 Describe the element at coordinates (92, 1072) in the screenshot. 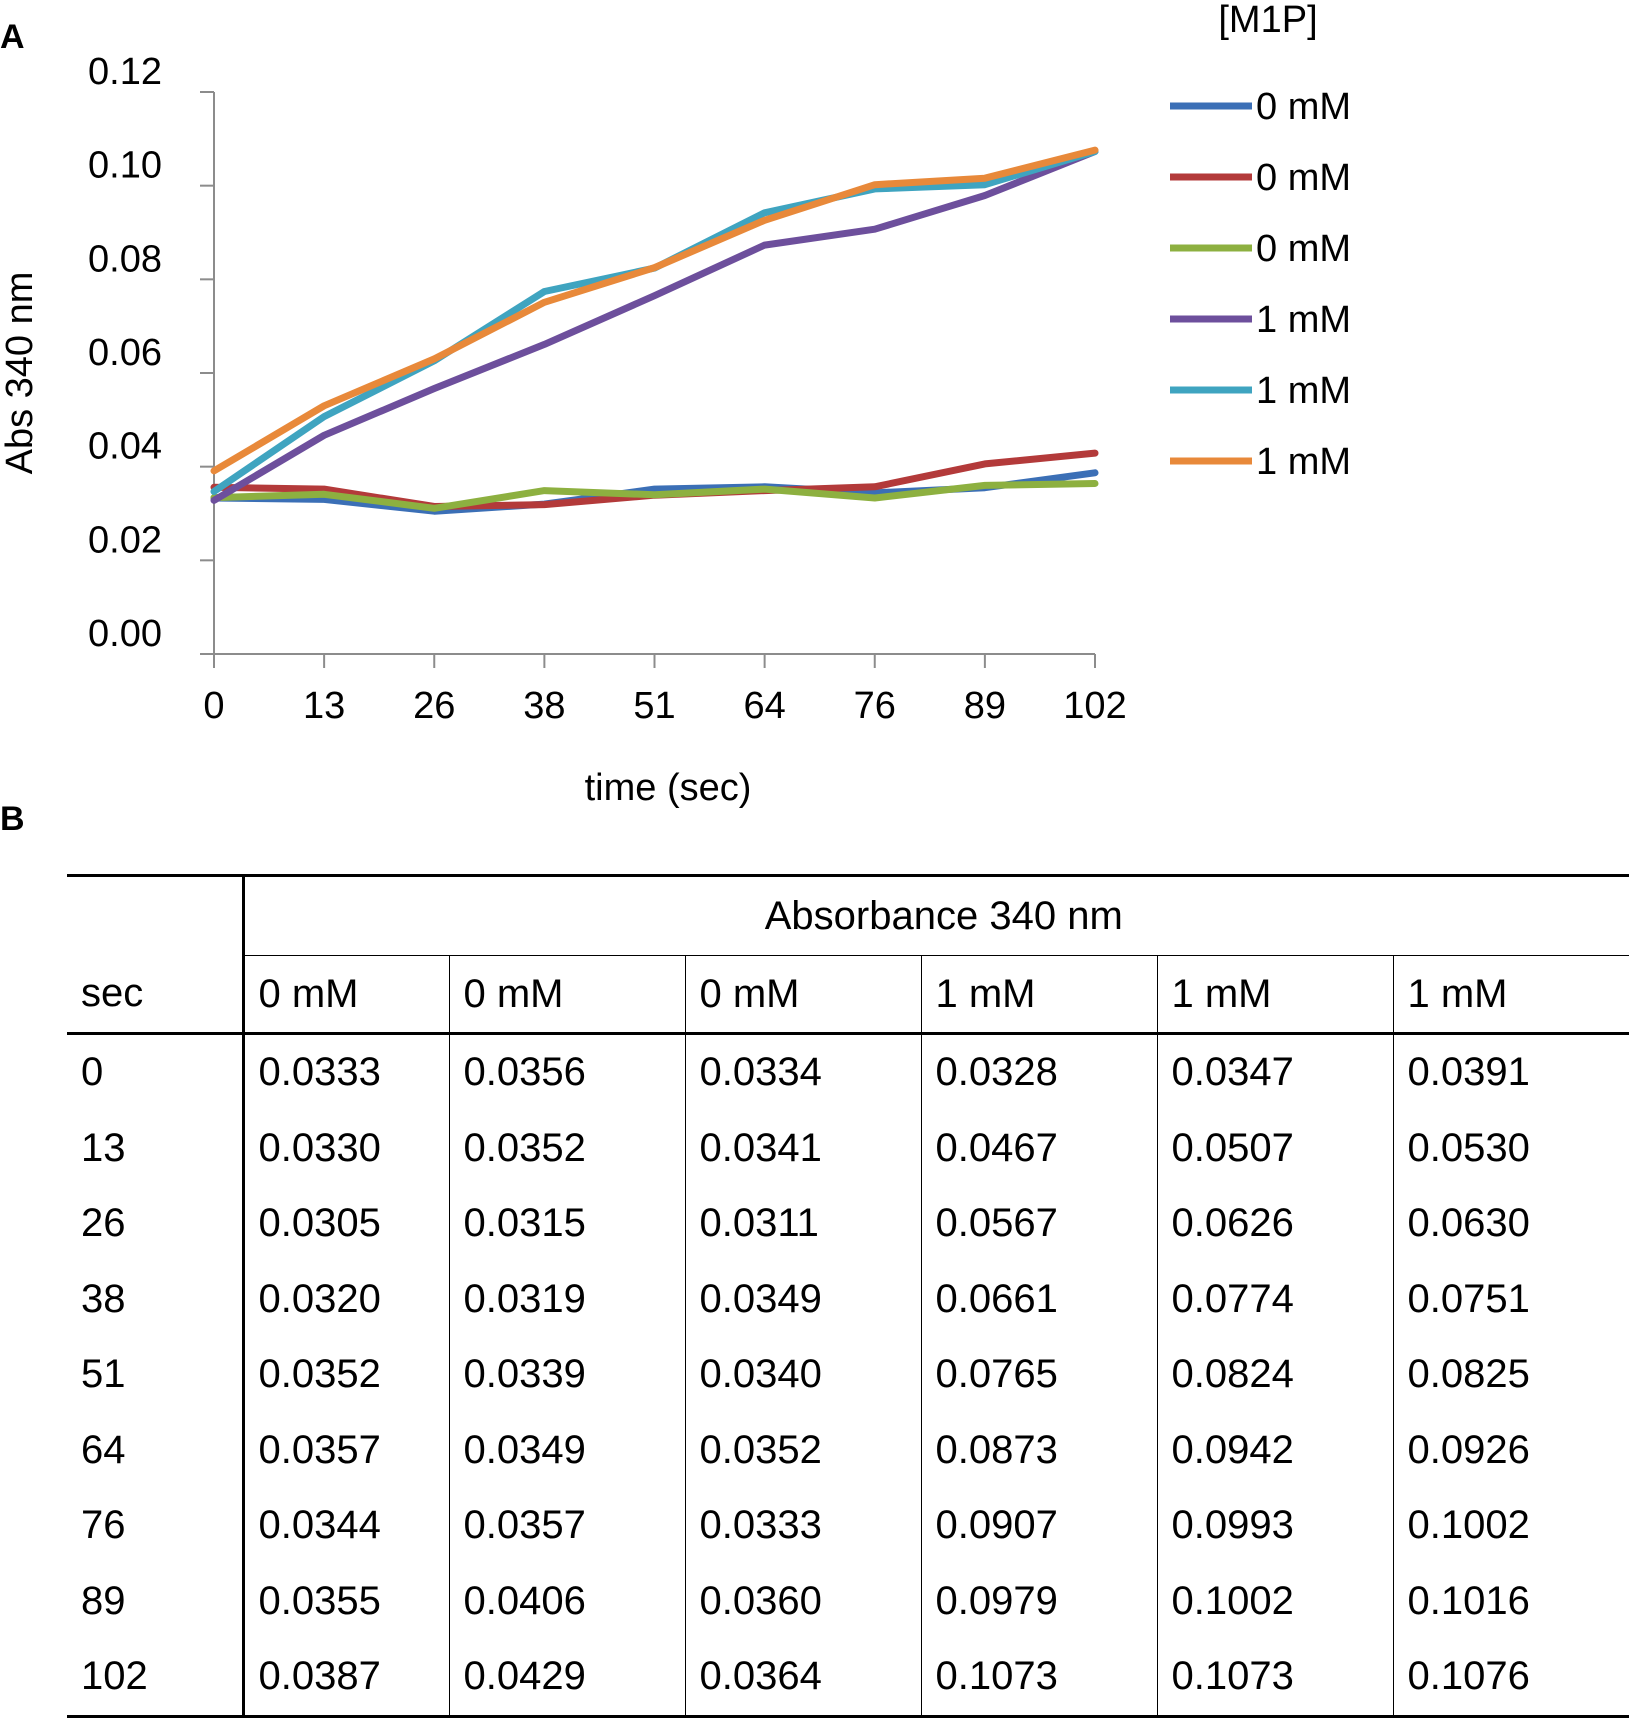

I see `table-cell-time: 0` at that location.